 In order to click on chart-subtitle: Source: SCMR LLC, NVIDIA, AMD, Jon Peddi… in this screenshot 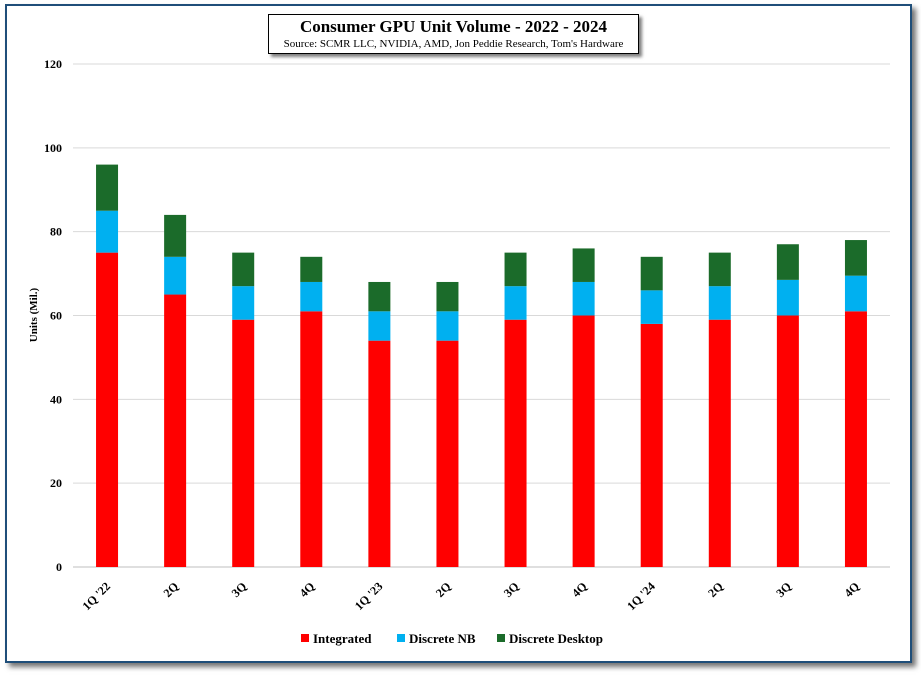, I will do `click(453, 44)`.